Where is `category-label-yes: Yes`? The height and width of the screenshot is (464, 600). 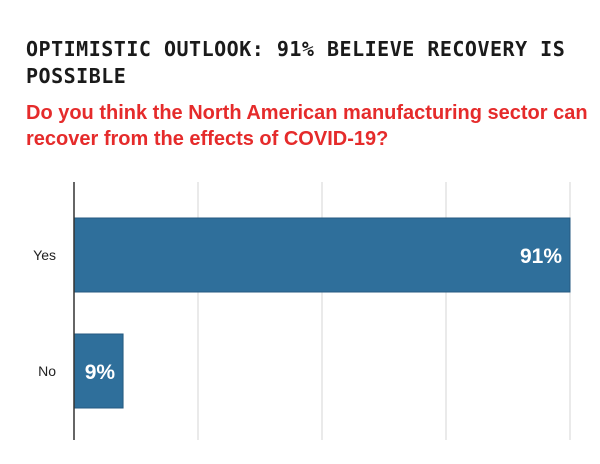 category-label-yes: Yes is located at coordinates (44, 255).